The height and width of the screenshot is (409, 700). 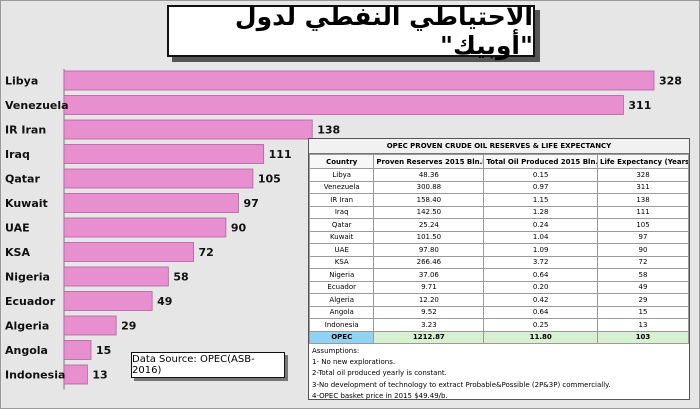 What do you see at coordinates (541, 225) in the screenshot?
I see `table-cell: 0.24` at bounding box center [541, 225].